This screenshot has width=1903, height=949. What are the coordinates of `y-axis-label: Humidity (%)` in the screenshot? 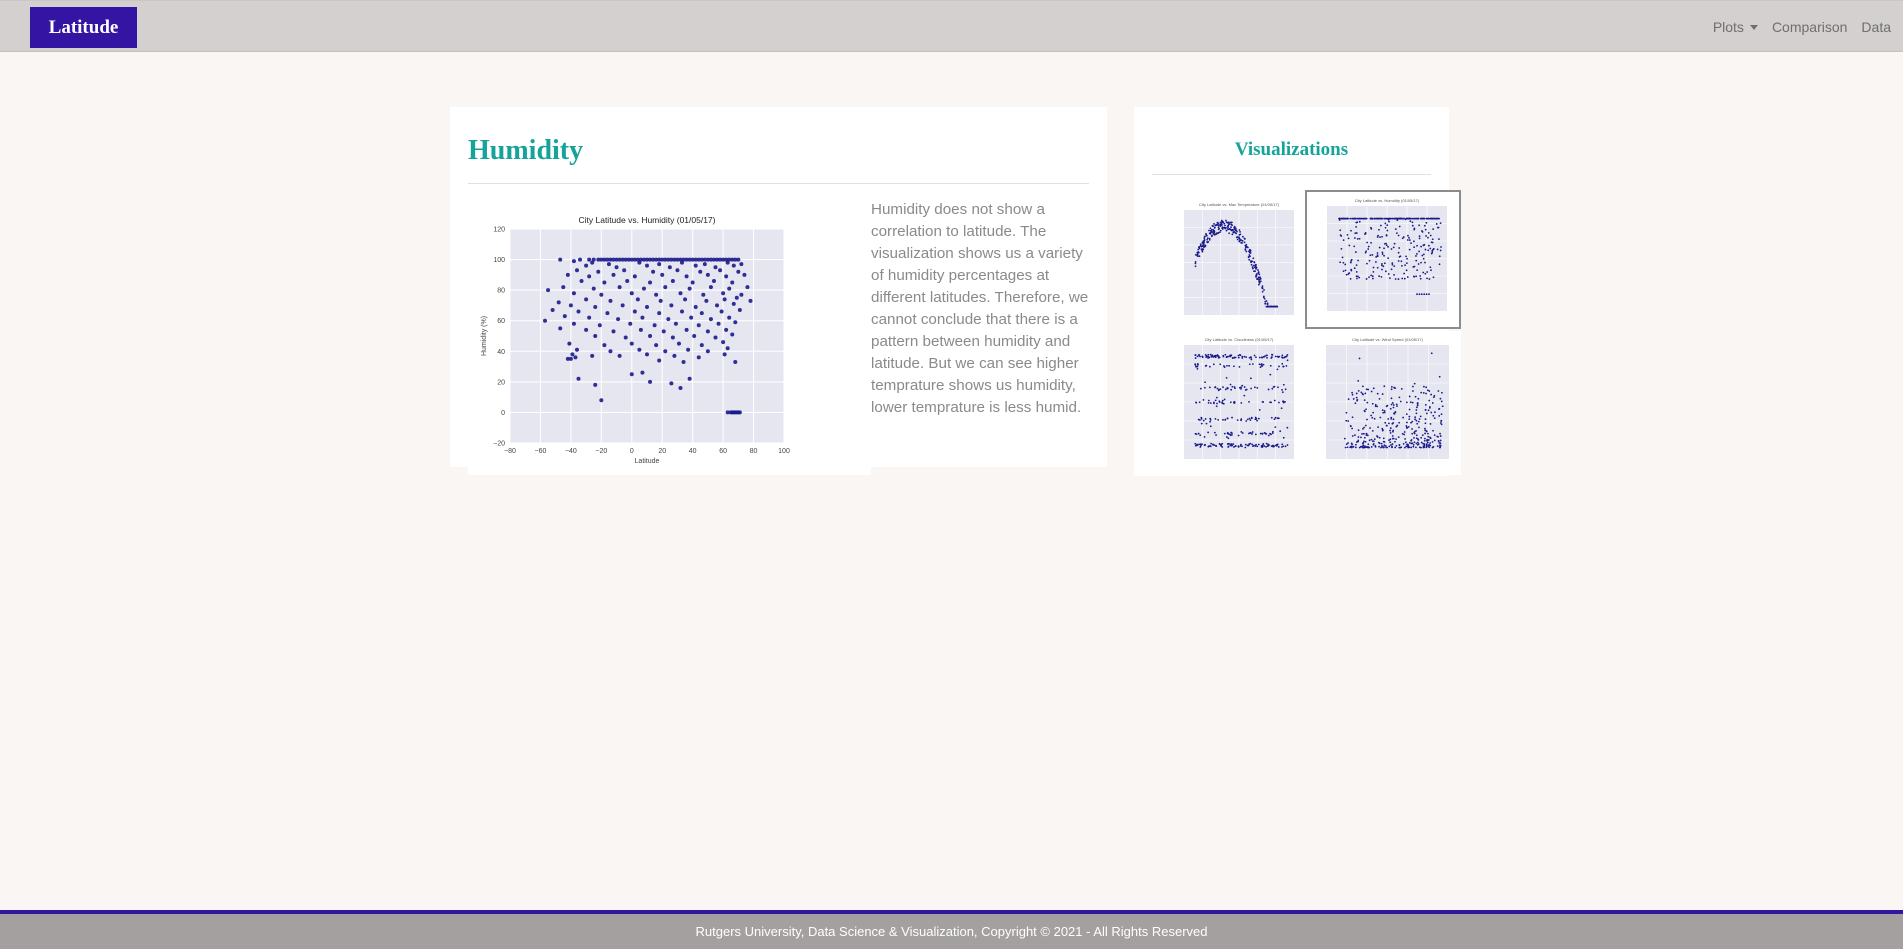 It's located at (484, 336).